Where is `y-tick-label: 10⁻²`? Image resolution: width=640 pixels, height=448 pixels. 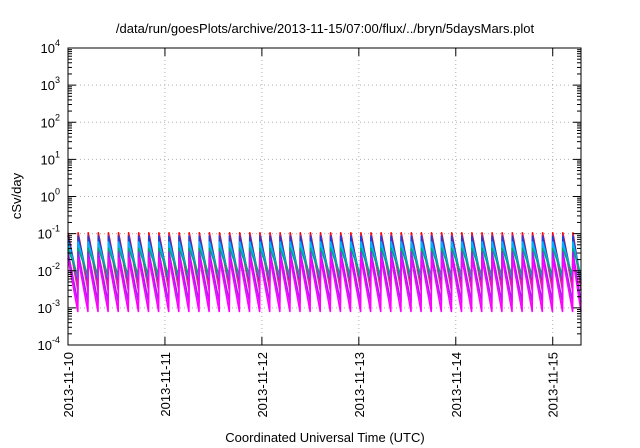
y-tick-label: 10⁻² is located at coordinates (49, 270).